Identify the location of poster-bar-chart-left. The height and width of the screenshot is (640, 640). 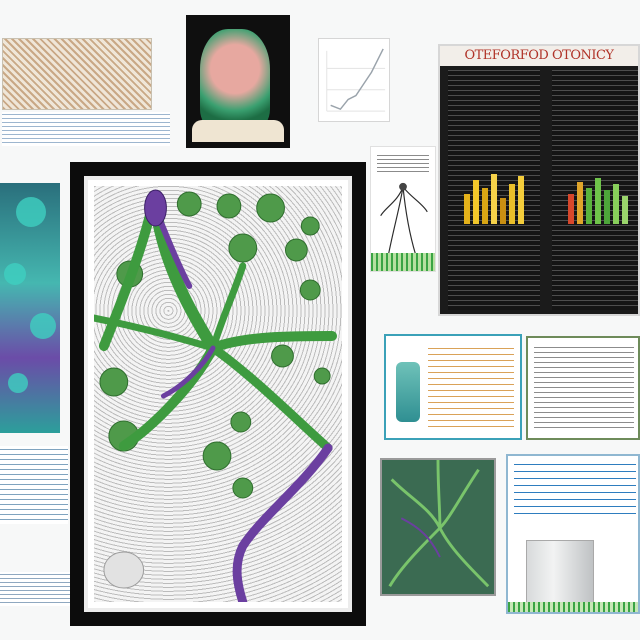
(494, 198).